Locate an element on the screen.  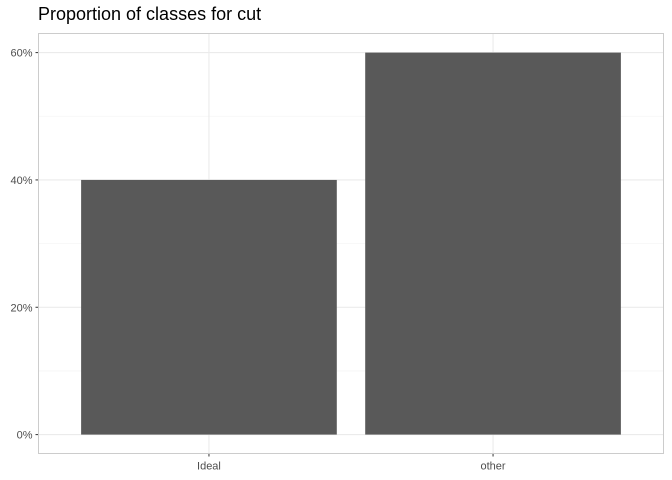
chart-title: Proportion of classes for cut is located at coordinates (150, 14).